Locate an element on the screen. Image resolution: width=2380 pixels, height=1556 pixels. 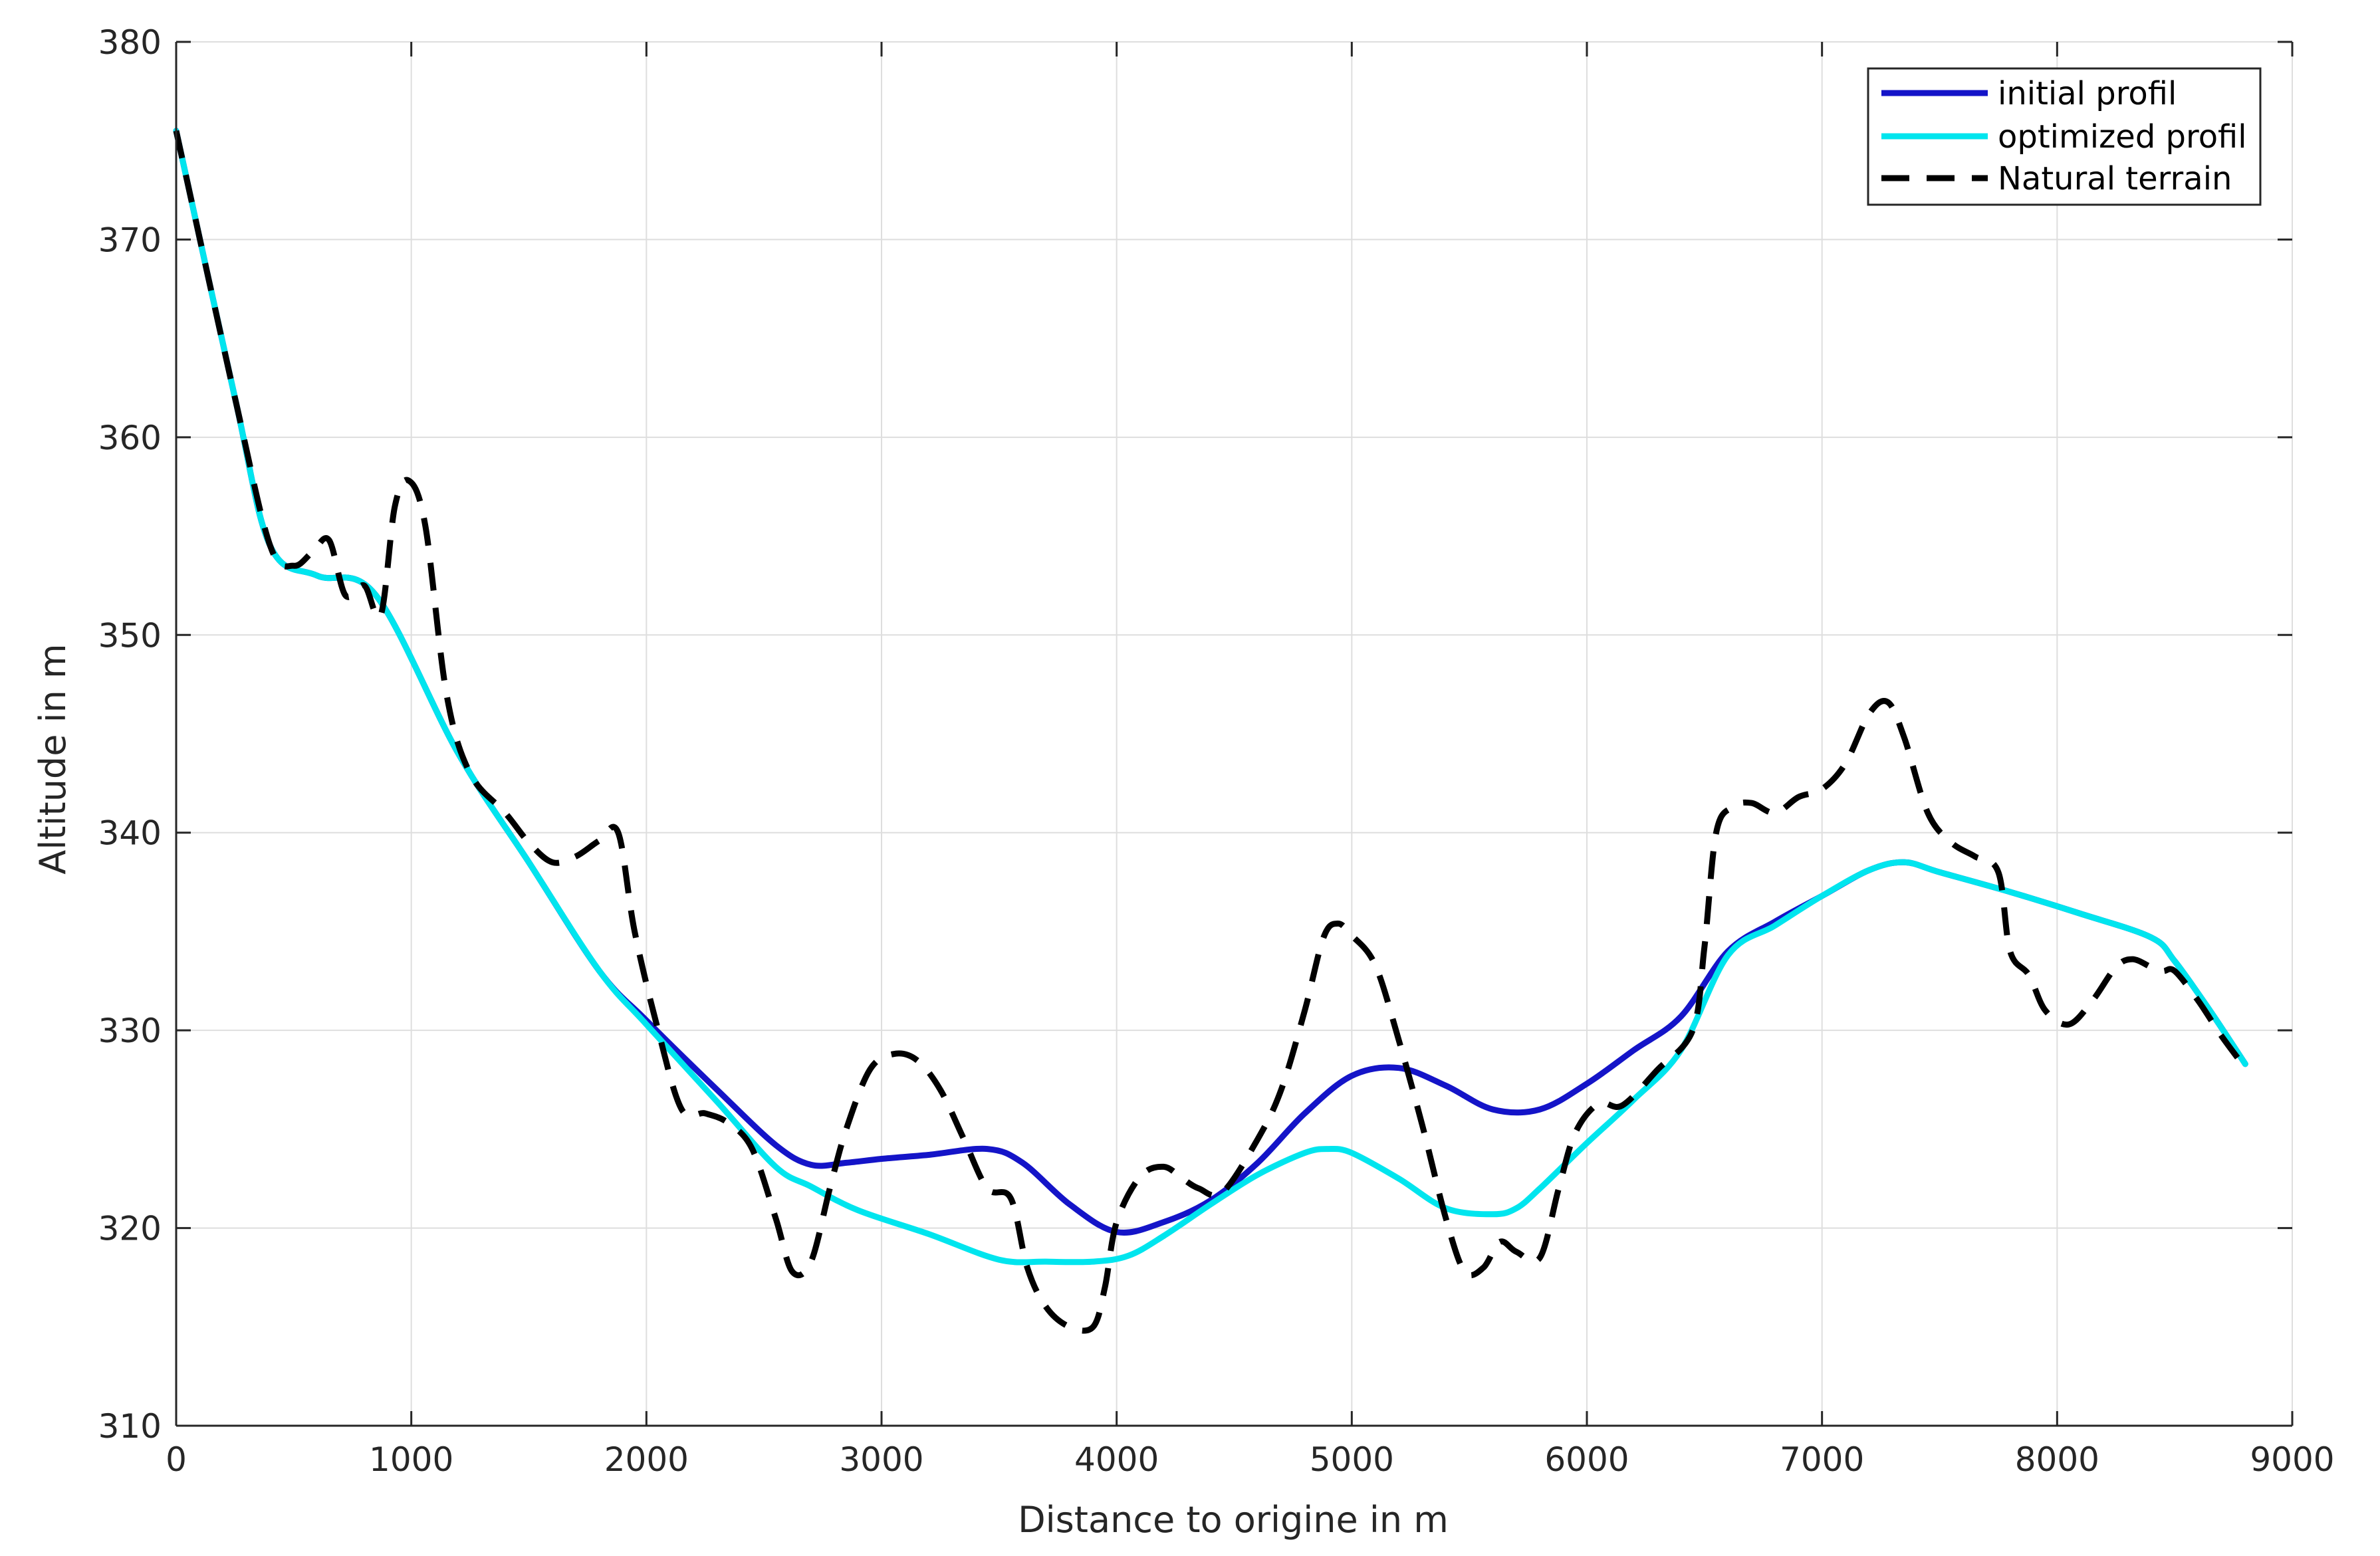
legend-label-terrain: Natural terrain is located at coordinates (2115, 178).